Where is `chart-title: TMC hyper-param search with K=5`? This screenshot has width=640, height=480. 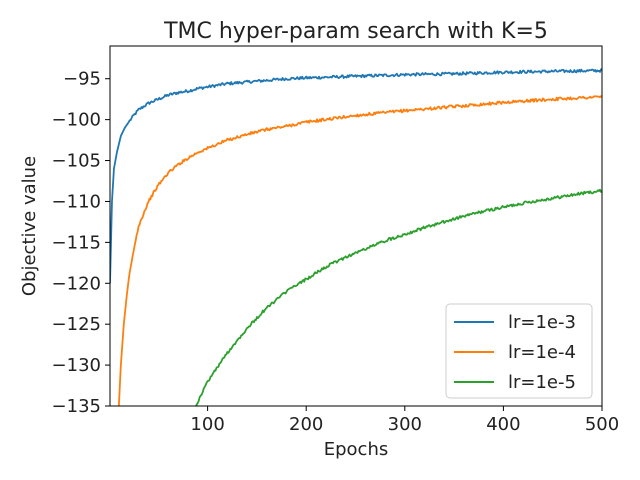 chart-title: TMC hyper-param search with K=5 is located at coordinates (355, 31).